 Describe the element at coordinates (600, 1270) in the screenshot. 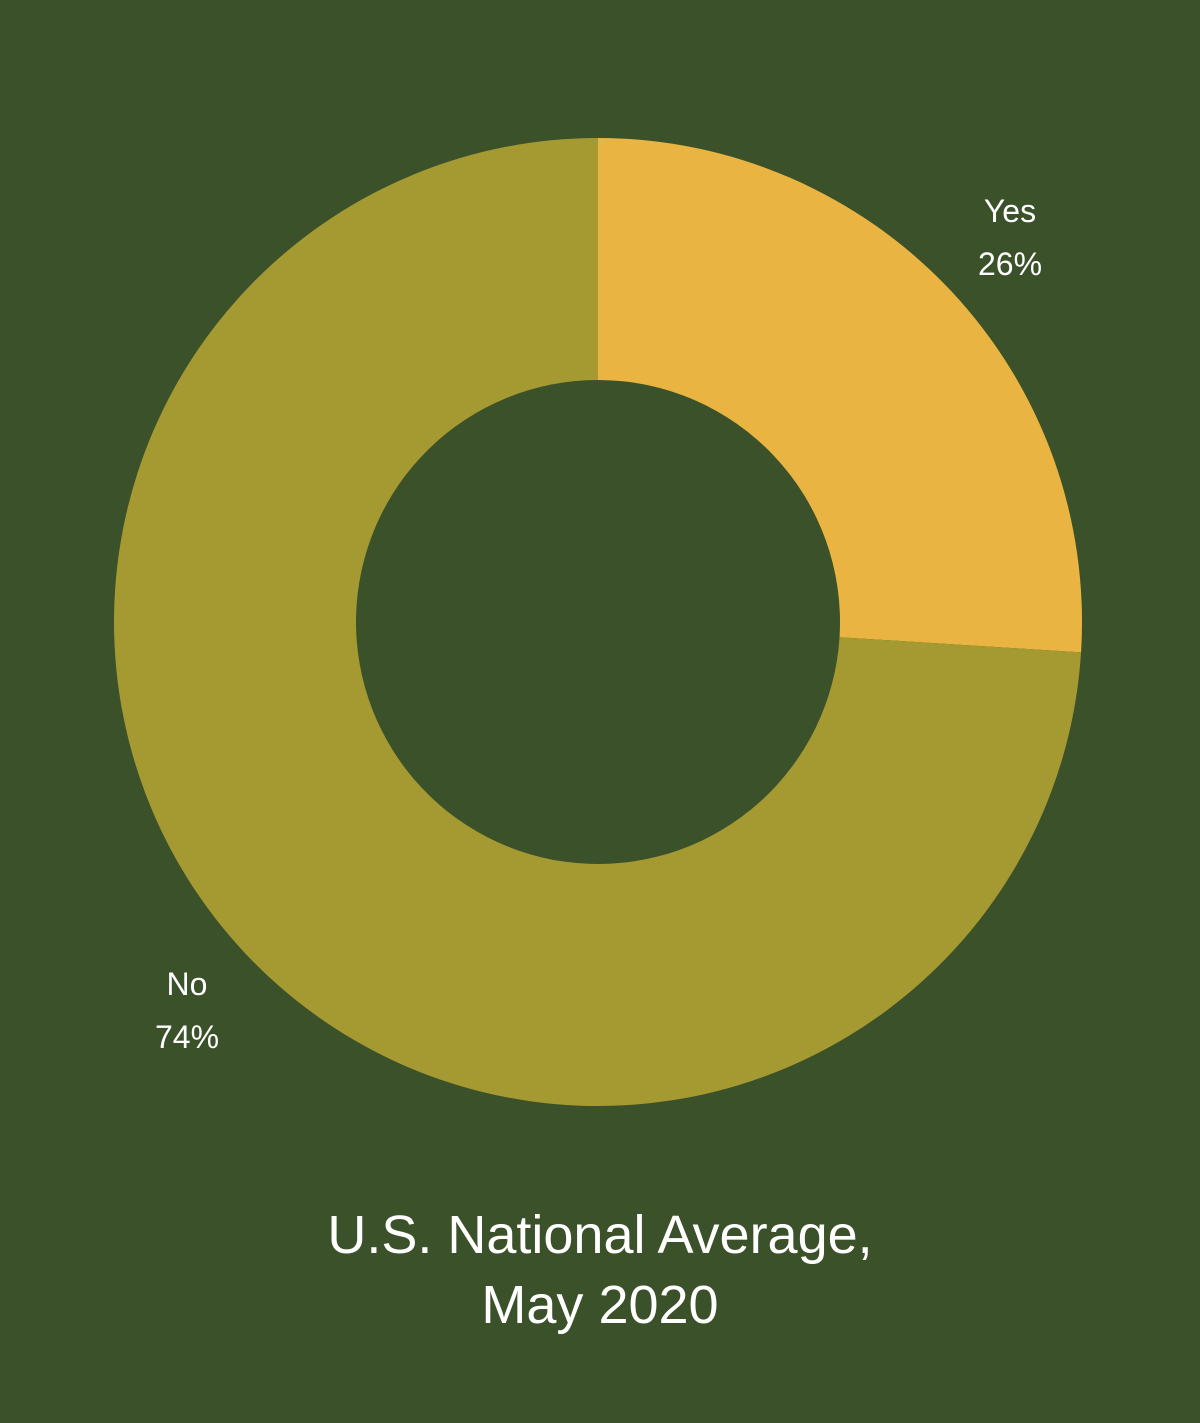

I see `chart-title: U.S. National Average, May 2020` at that location.